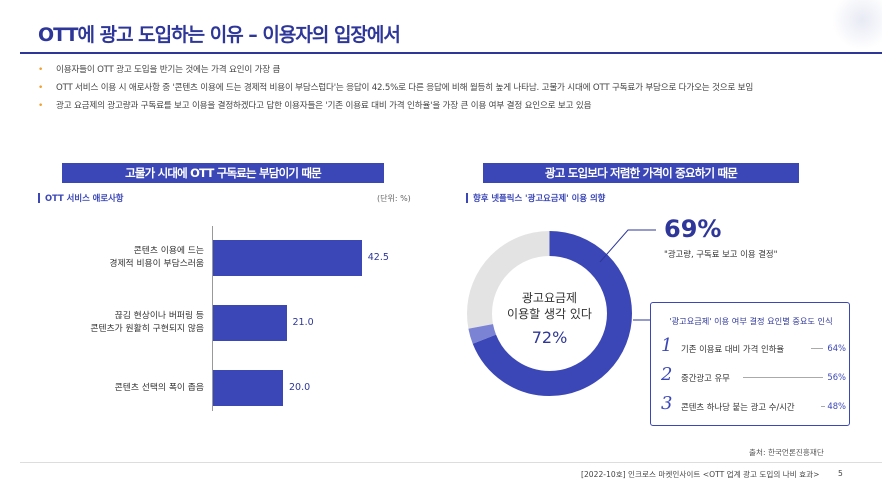 Image resolution: width=882 pixels, height=497 pixels. What do you see at coordinates (738, 407) in the screenshot?
I see `factor-label: 콘텐츠 하나당 붙는 광고 수/시간` at bounding box center [738, 407].